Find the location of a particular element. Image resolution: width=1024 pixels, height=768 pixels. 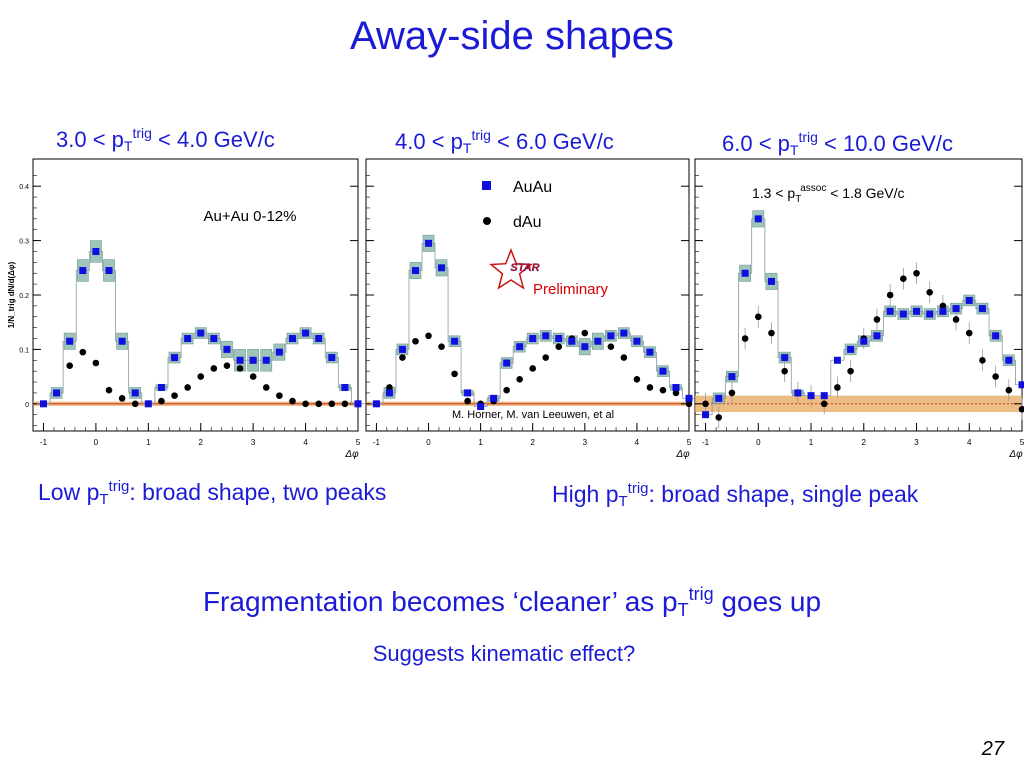

zero-band is located at coordinates (858, 403).